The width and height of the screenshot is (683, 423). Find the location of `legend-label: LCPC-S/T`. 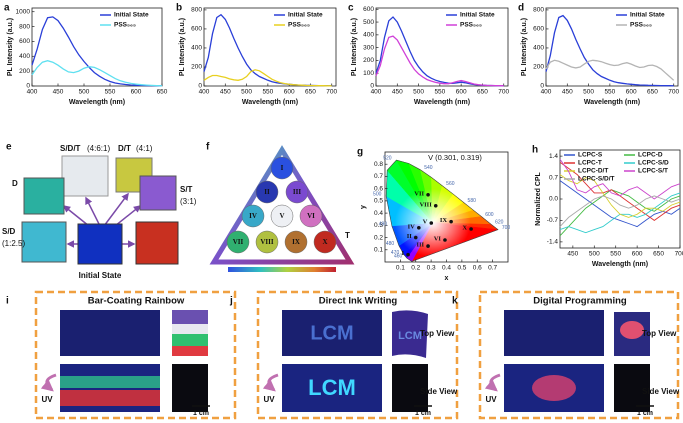

legend-label: LCPC-S/T is located at coordinates (653, 171).